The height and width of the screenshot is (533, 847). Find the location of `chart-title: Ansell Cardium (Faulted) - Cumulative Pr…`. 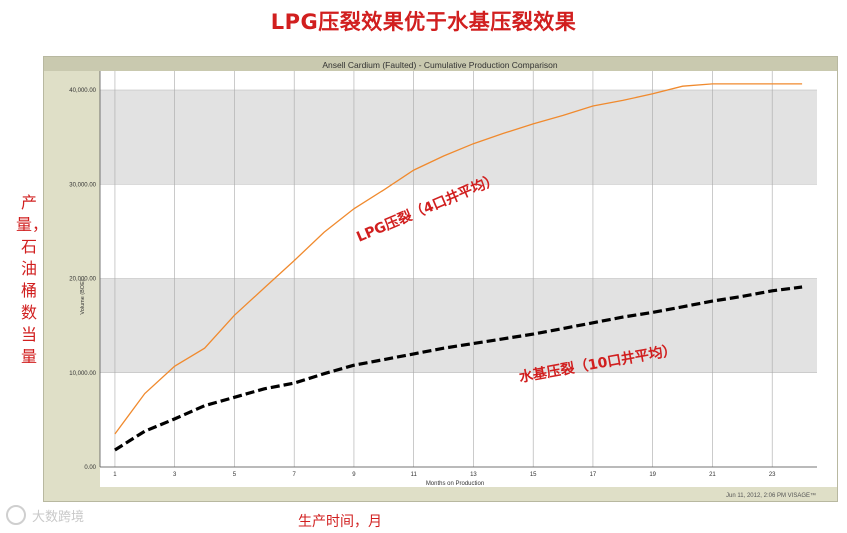

chart-title: Ansell Cardium (Faulted) - Cumulative Pr… is located at coordinates (440, 65).